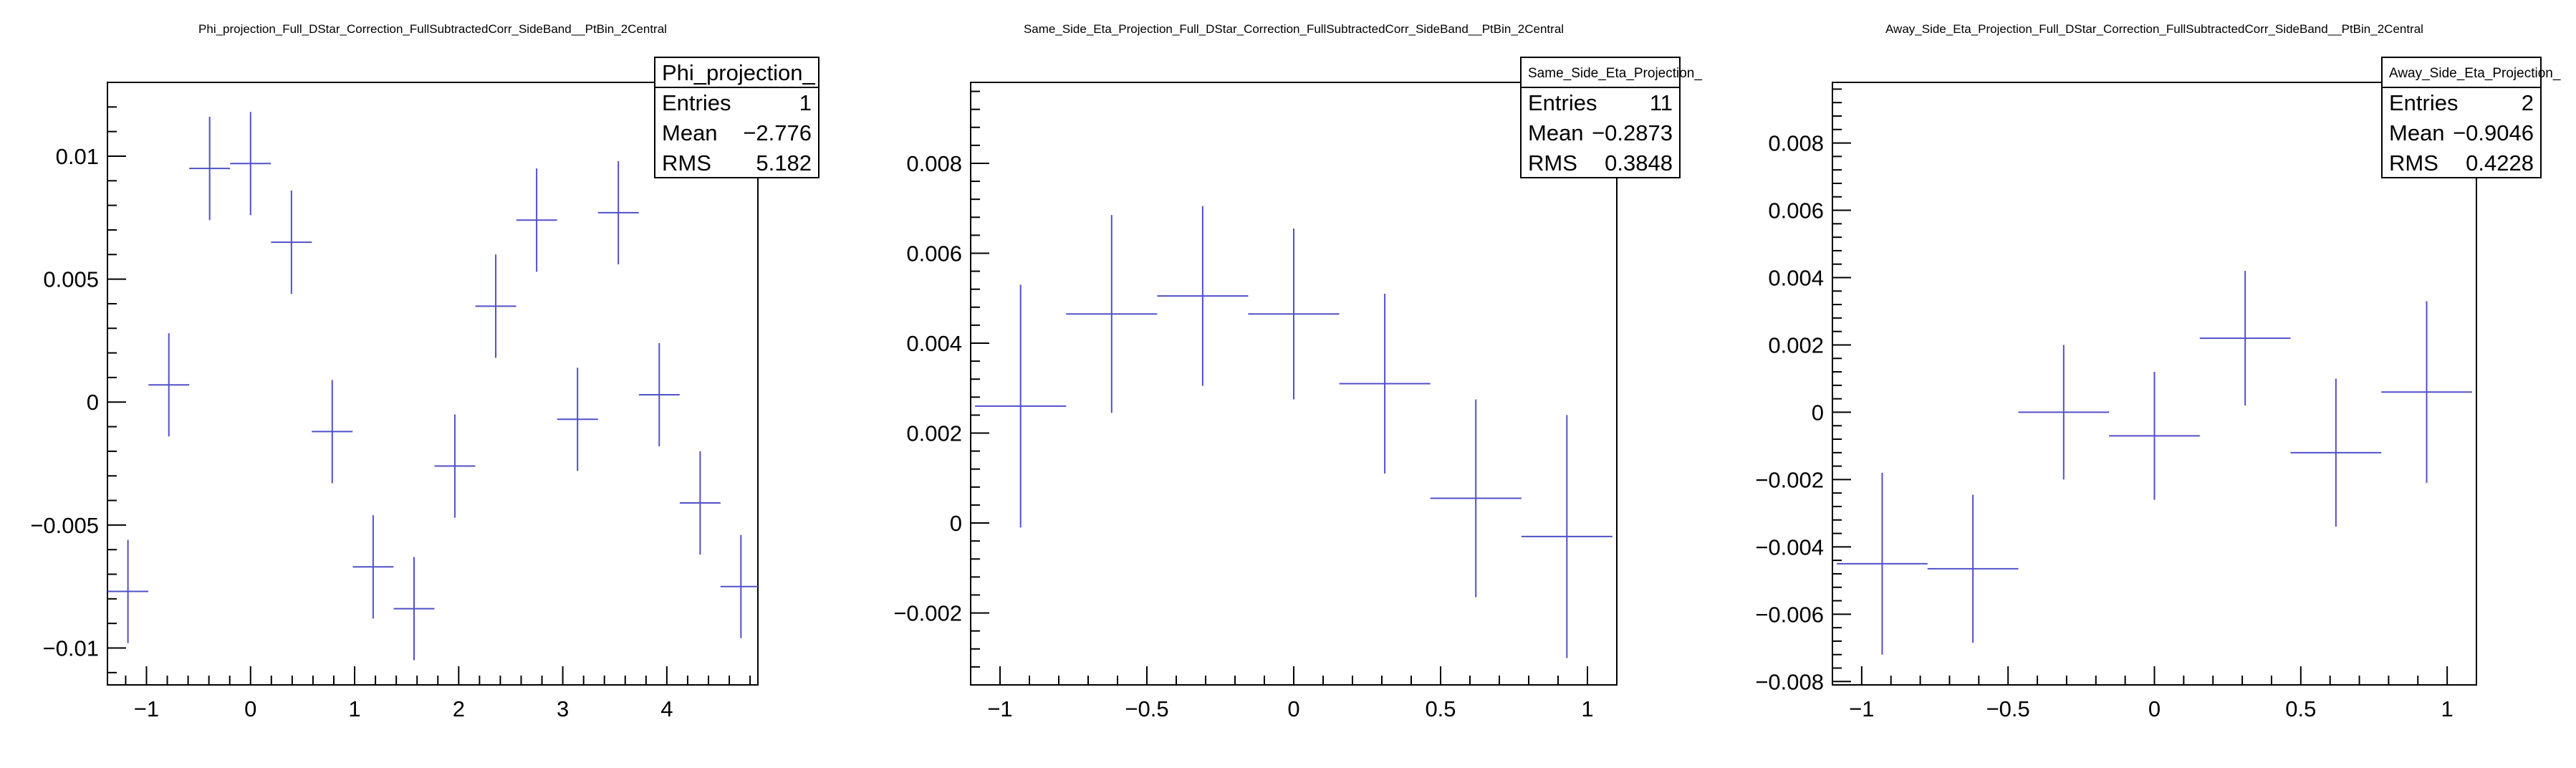 This screenshot has height=768, width=2576. I want to click on stats-mean-value: −2.776, so click(777, 132).